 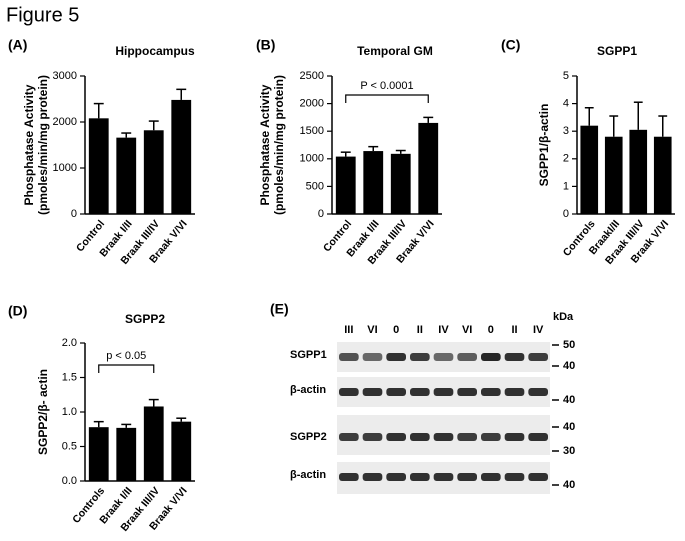 What do you see at coordinates (155, 51) in the screenshot?
I see `chart-title: Hippocampus` at bounding box center [155, 51].